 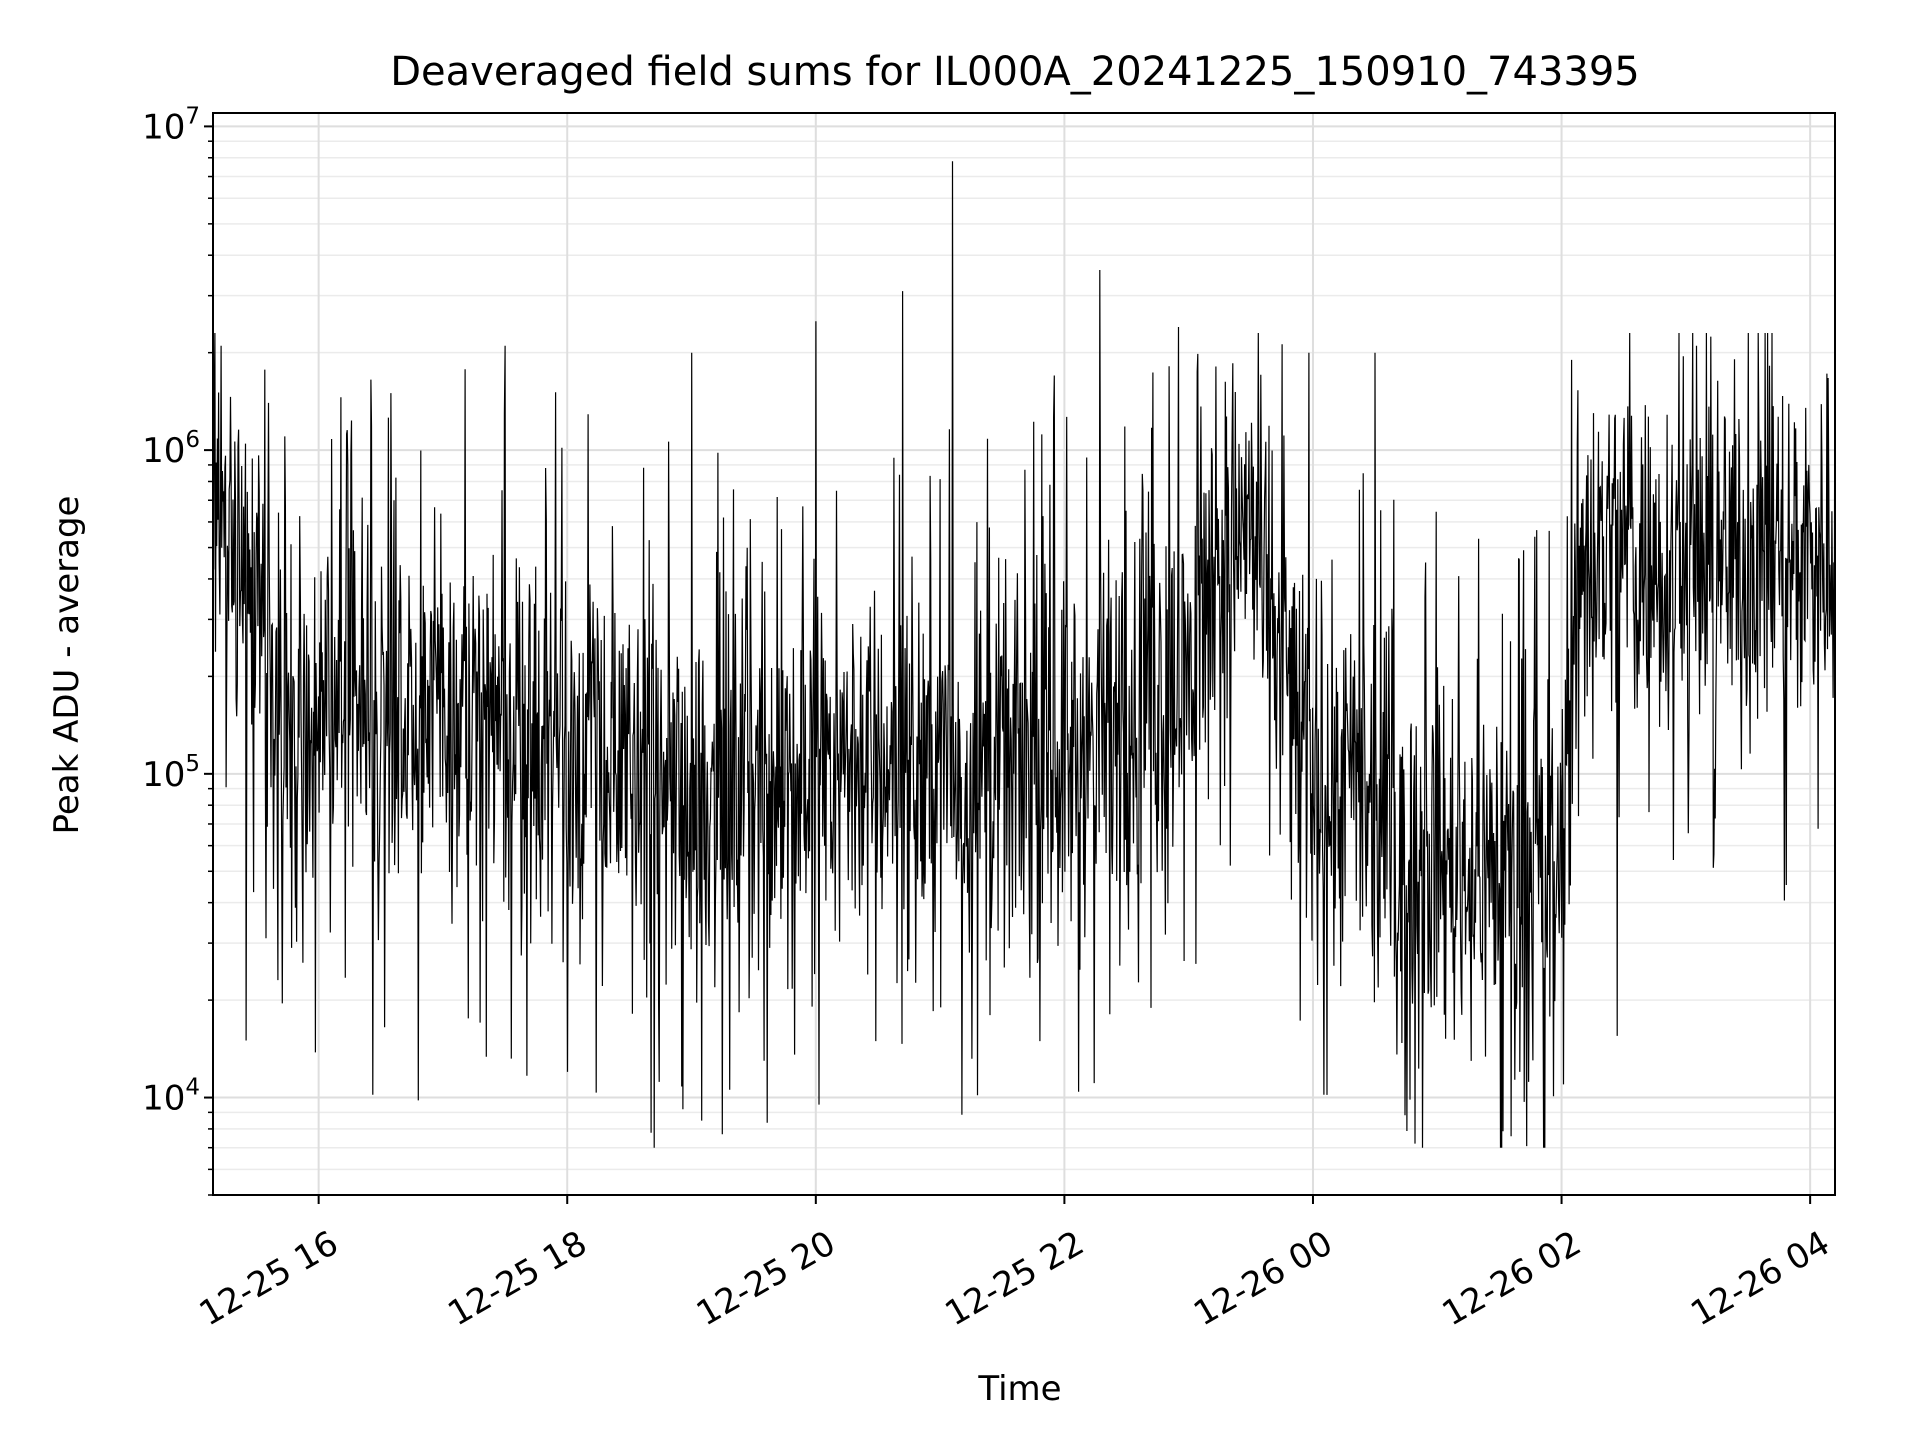 What do you see at coordinates (67, 665) in the screenshot?
I see `y-axis-label: Peak ADU - average` at bounding box center [67, 665].